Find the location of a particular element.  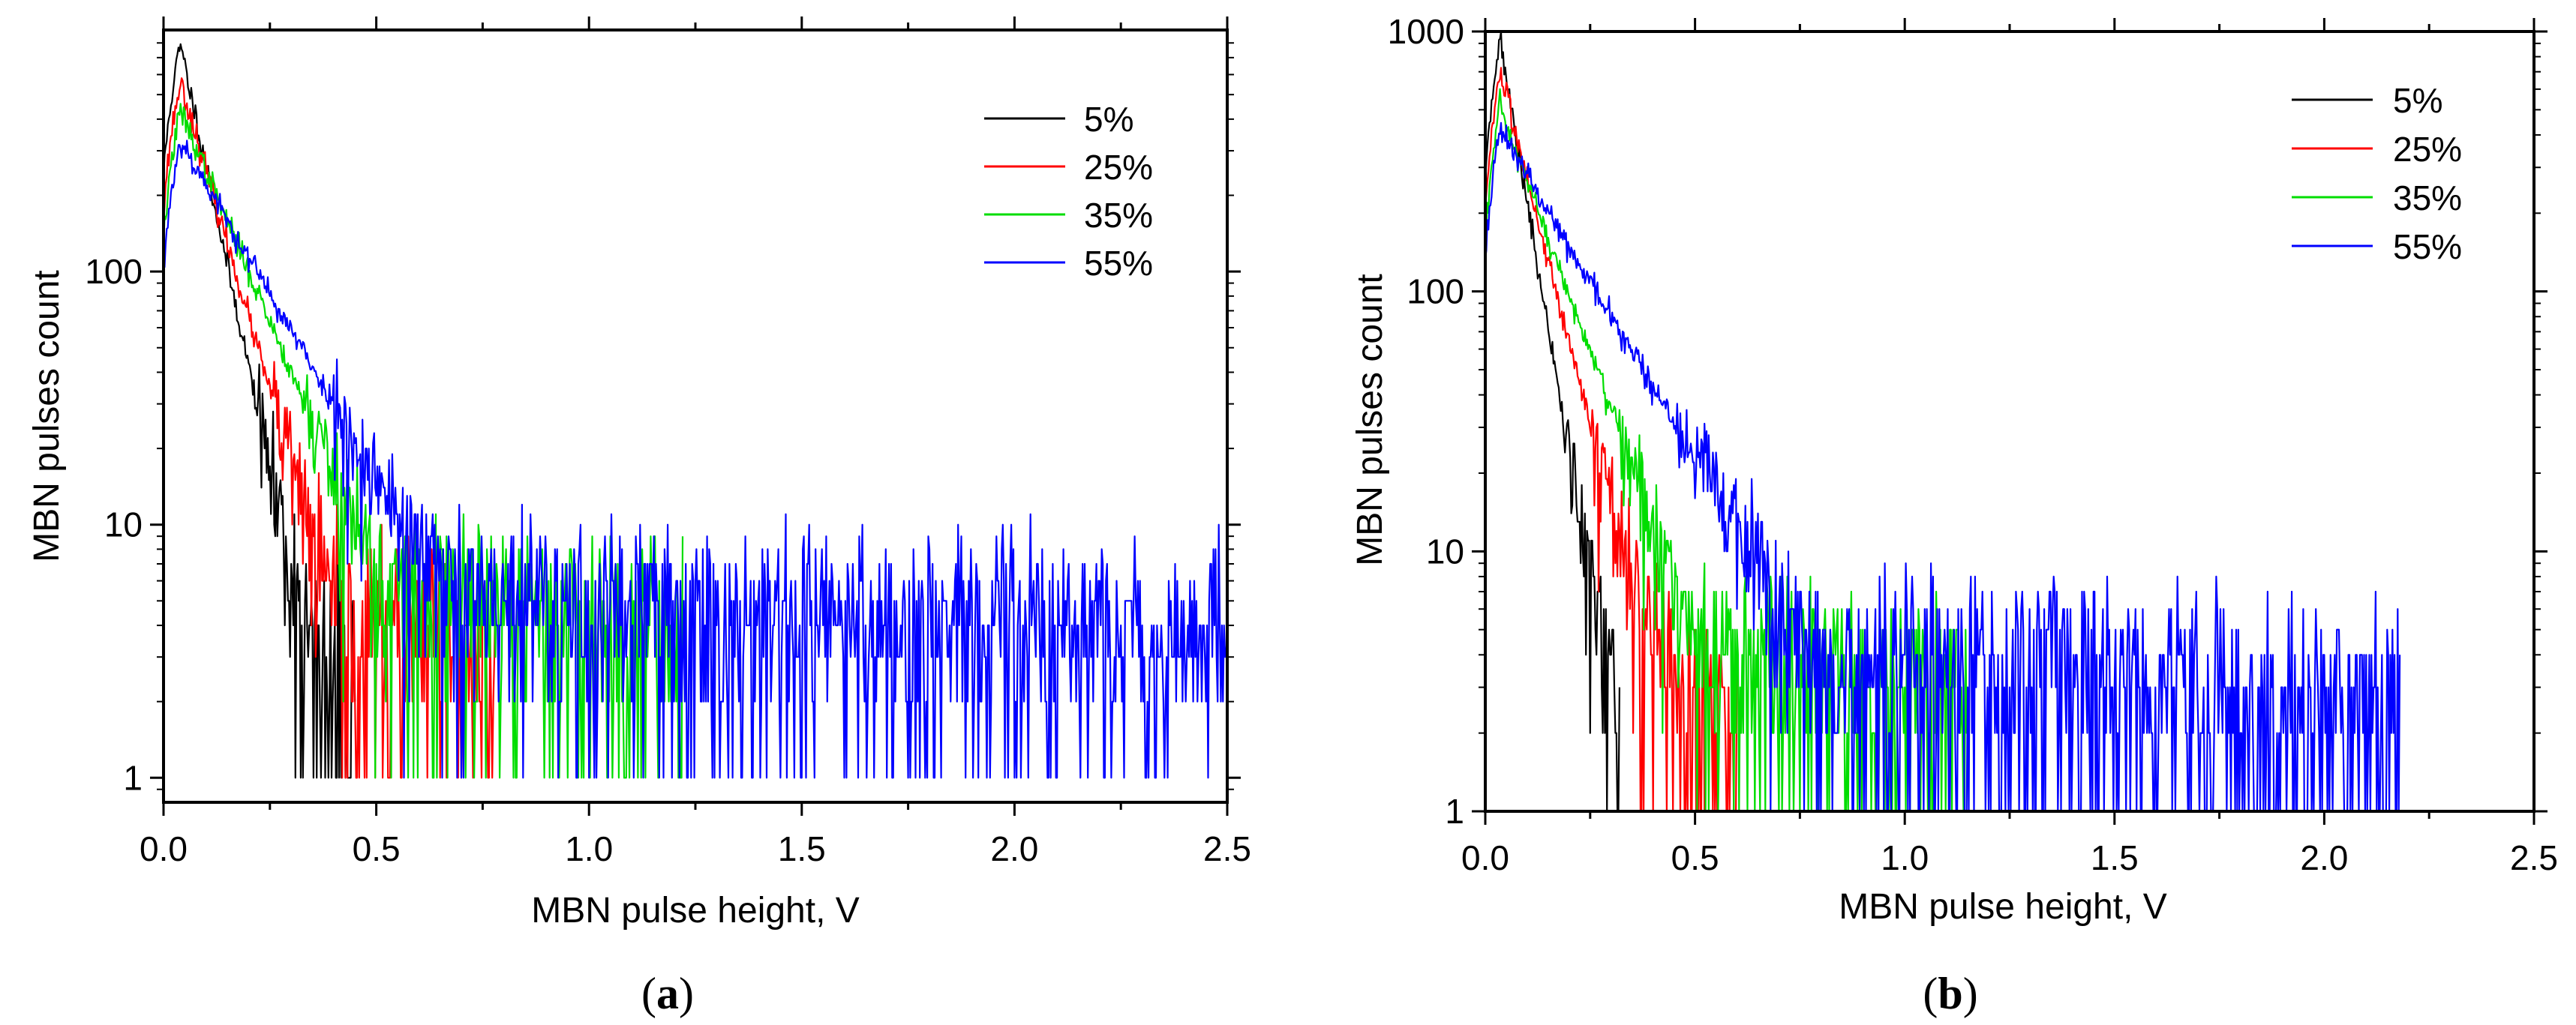

panel-a-xtick-label: 1.5 is located at coordinates (802, 848).